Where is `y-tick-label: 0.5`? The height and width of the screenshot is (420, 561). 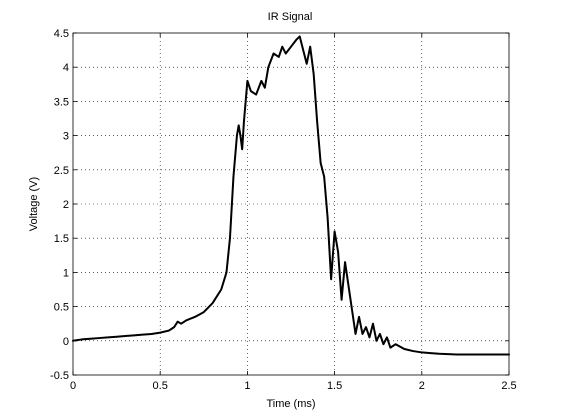
y-tick-label: 0.5 is located at coordinates (61, 308).